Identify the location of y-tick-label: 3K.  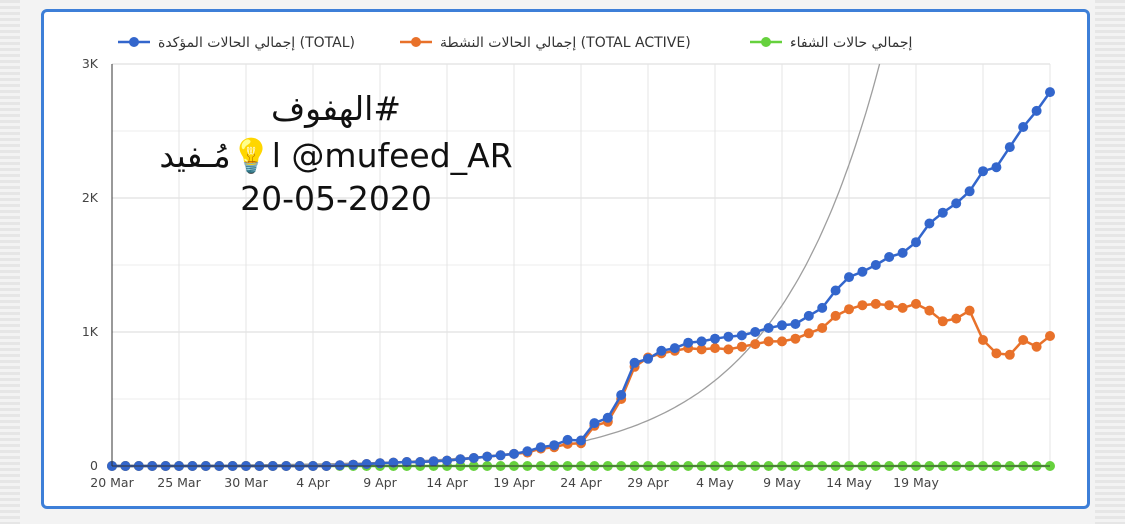
(90, 63).